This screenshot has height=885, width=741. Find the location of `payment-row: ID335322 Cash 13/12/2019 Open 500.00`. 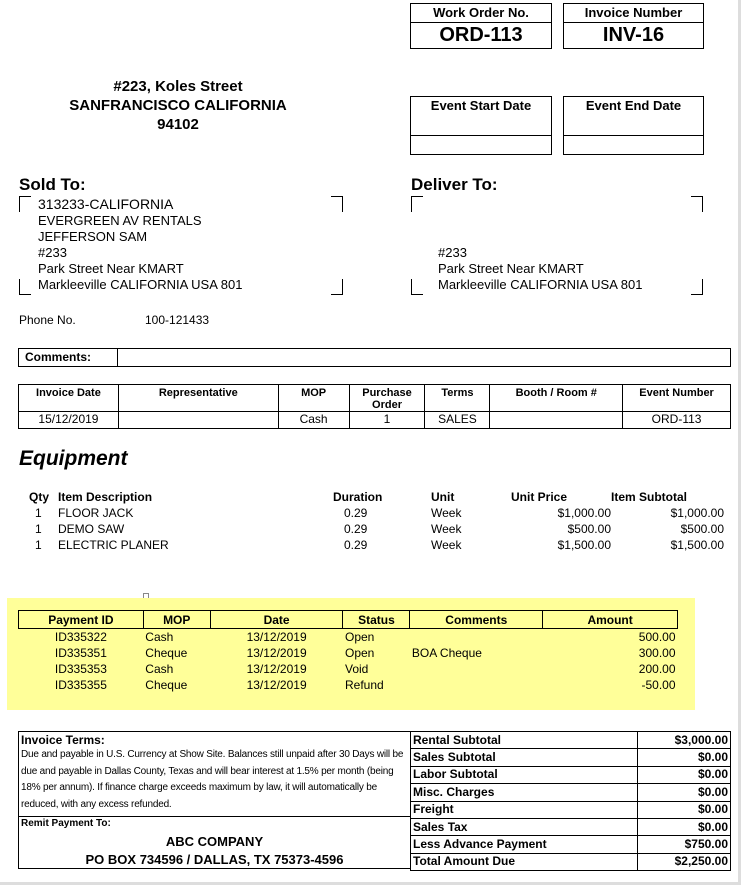

payment-row: ID335322 Cash 13/12/2019 Open 500.00 is located at coordinates (348, 637).